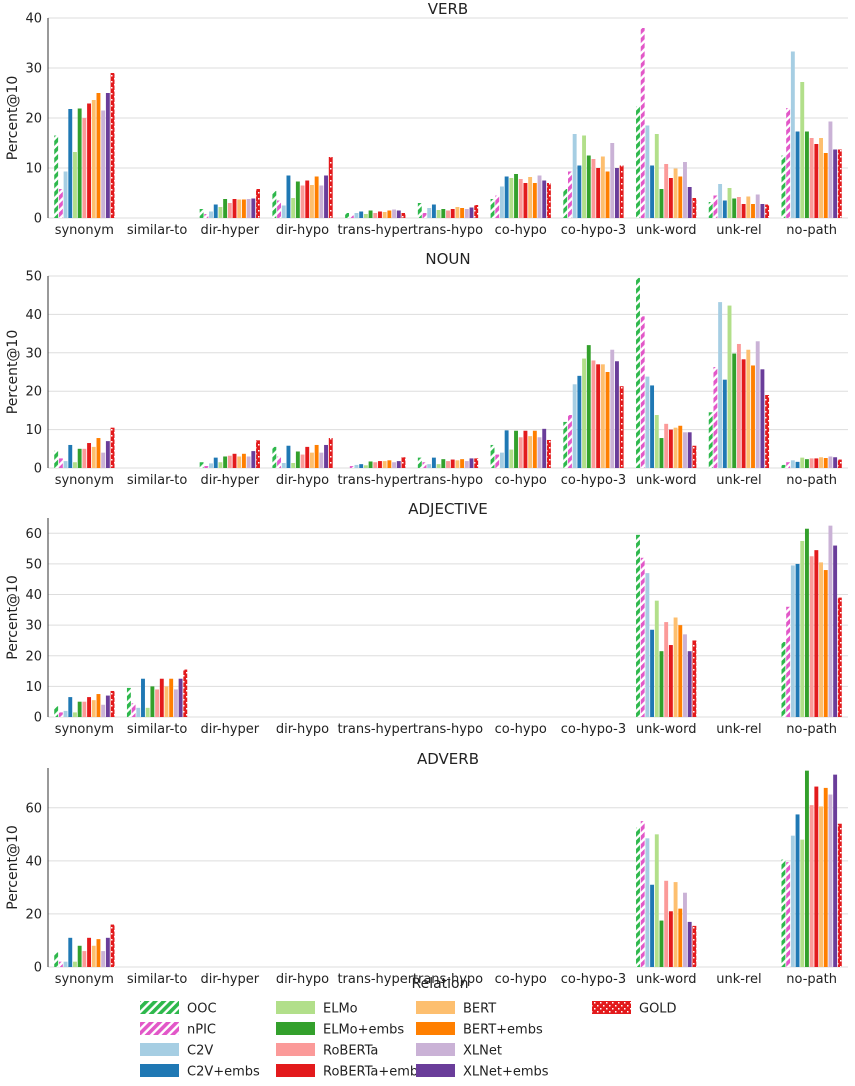 The width and height of the screenshot is (855, 1086). I want to click on bar-elmo-unk-word, so click(656, 441).